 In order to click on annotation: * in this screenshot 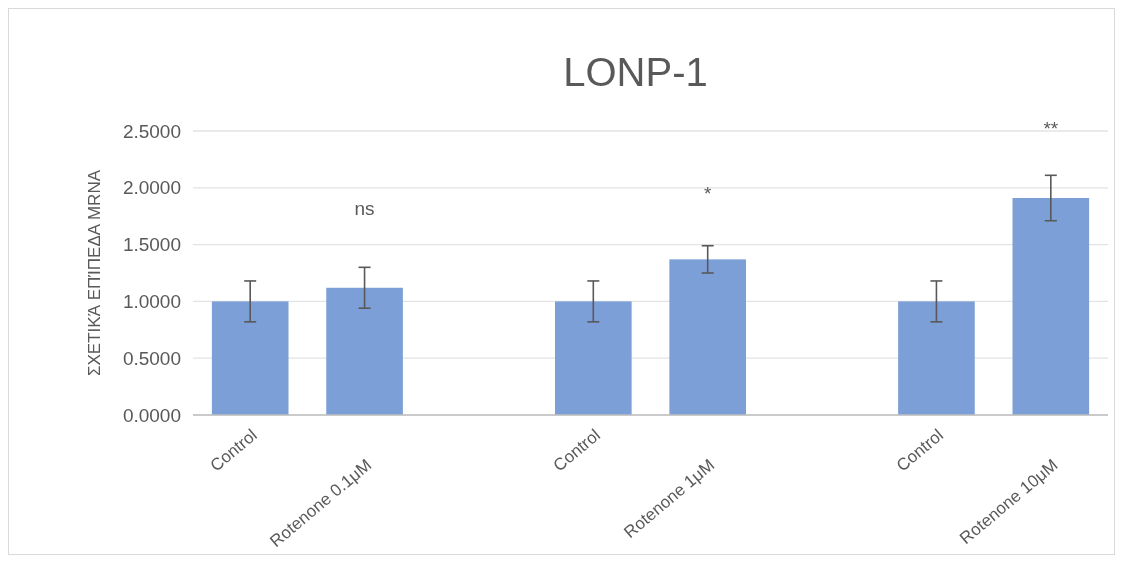, I will do `click(707, 193)`.